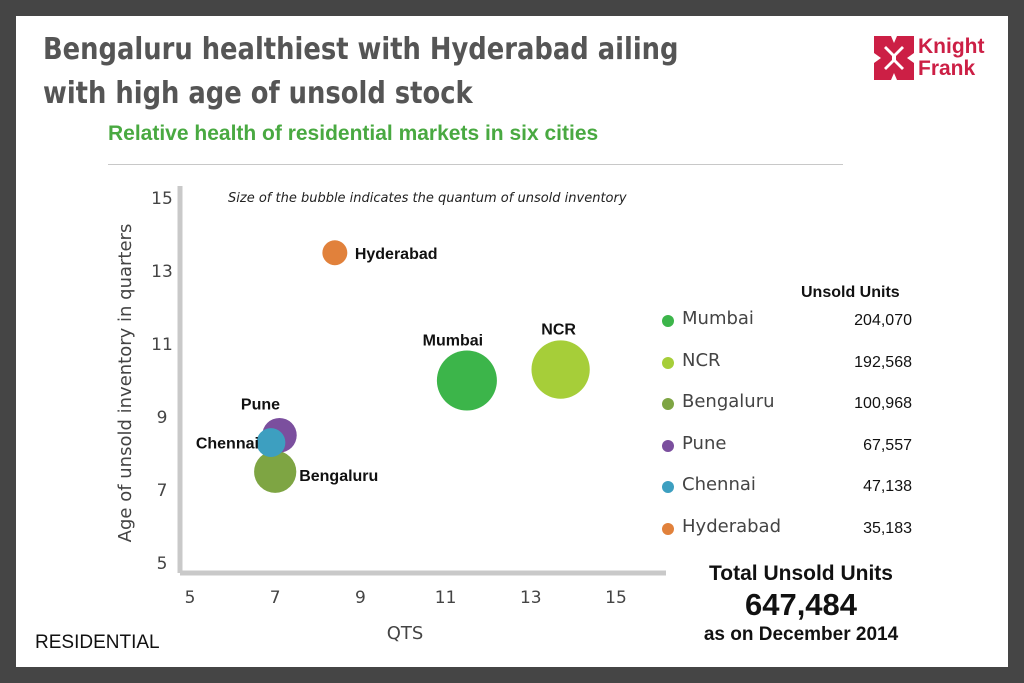 This screenshot has height=683, width=1024. Describe the element at coordinates (887, 528) in the screenshot. I see `legend-item-value: 35,183` at that location.